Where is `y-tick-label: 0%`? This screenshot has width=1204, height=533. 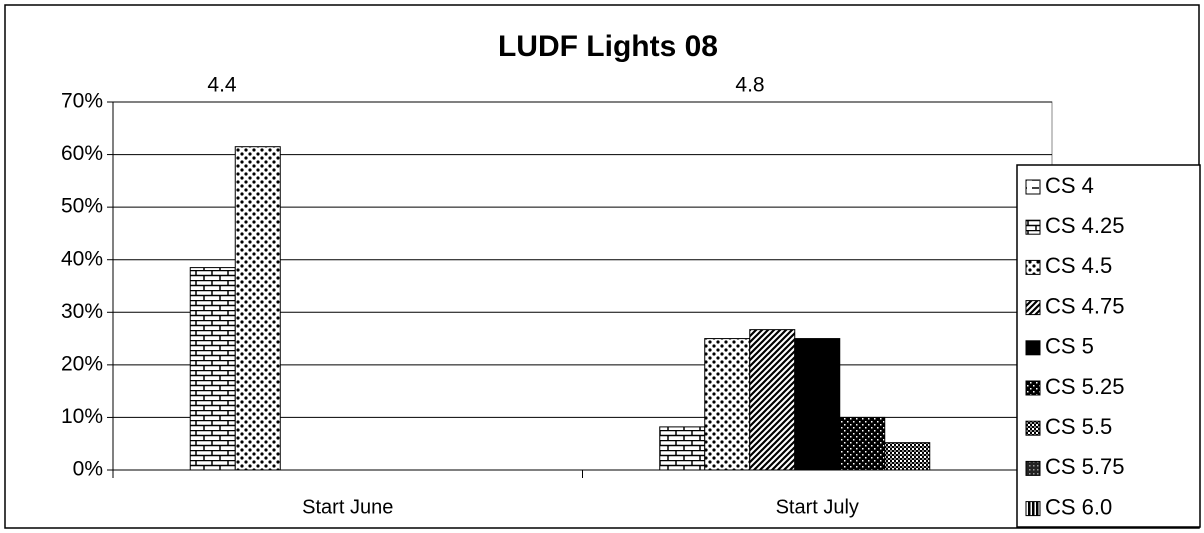 y-tick-label: 0% is located at coordinates (88, 469).